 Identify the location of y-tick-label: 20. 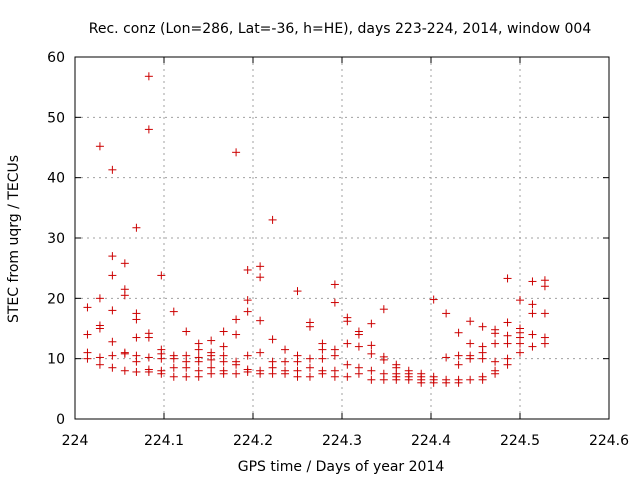
(56, 299).